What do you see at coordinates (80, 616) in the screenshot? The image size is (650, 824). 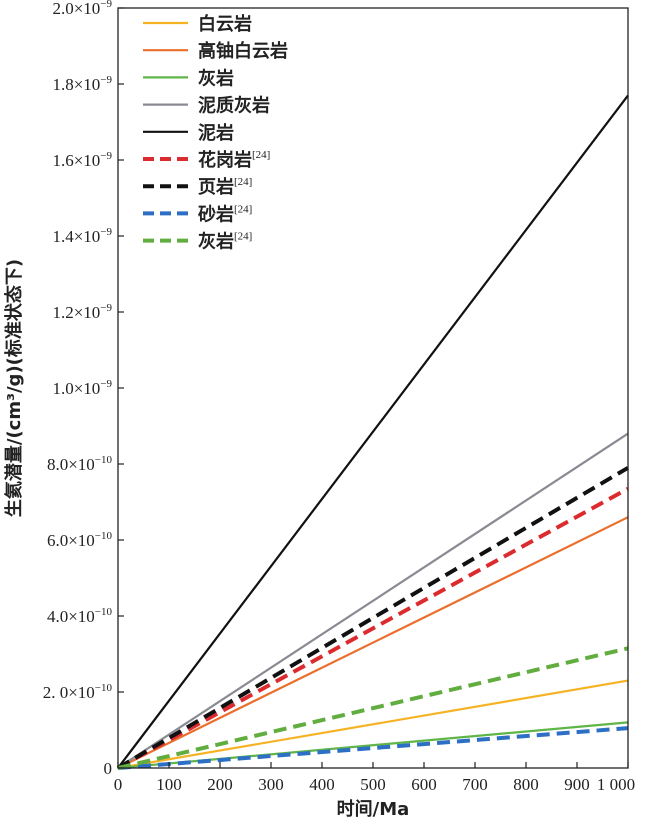 I see `y-tick-label: 4.0×10⁻¹⁰` at bounding box center [80, 616].